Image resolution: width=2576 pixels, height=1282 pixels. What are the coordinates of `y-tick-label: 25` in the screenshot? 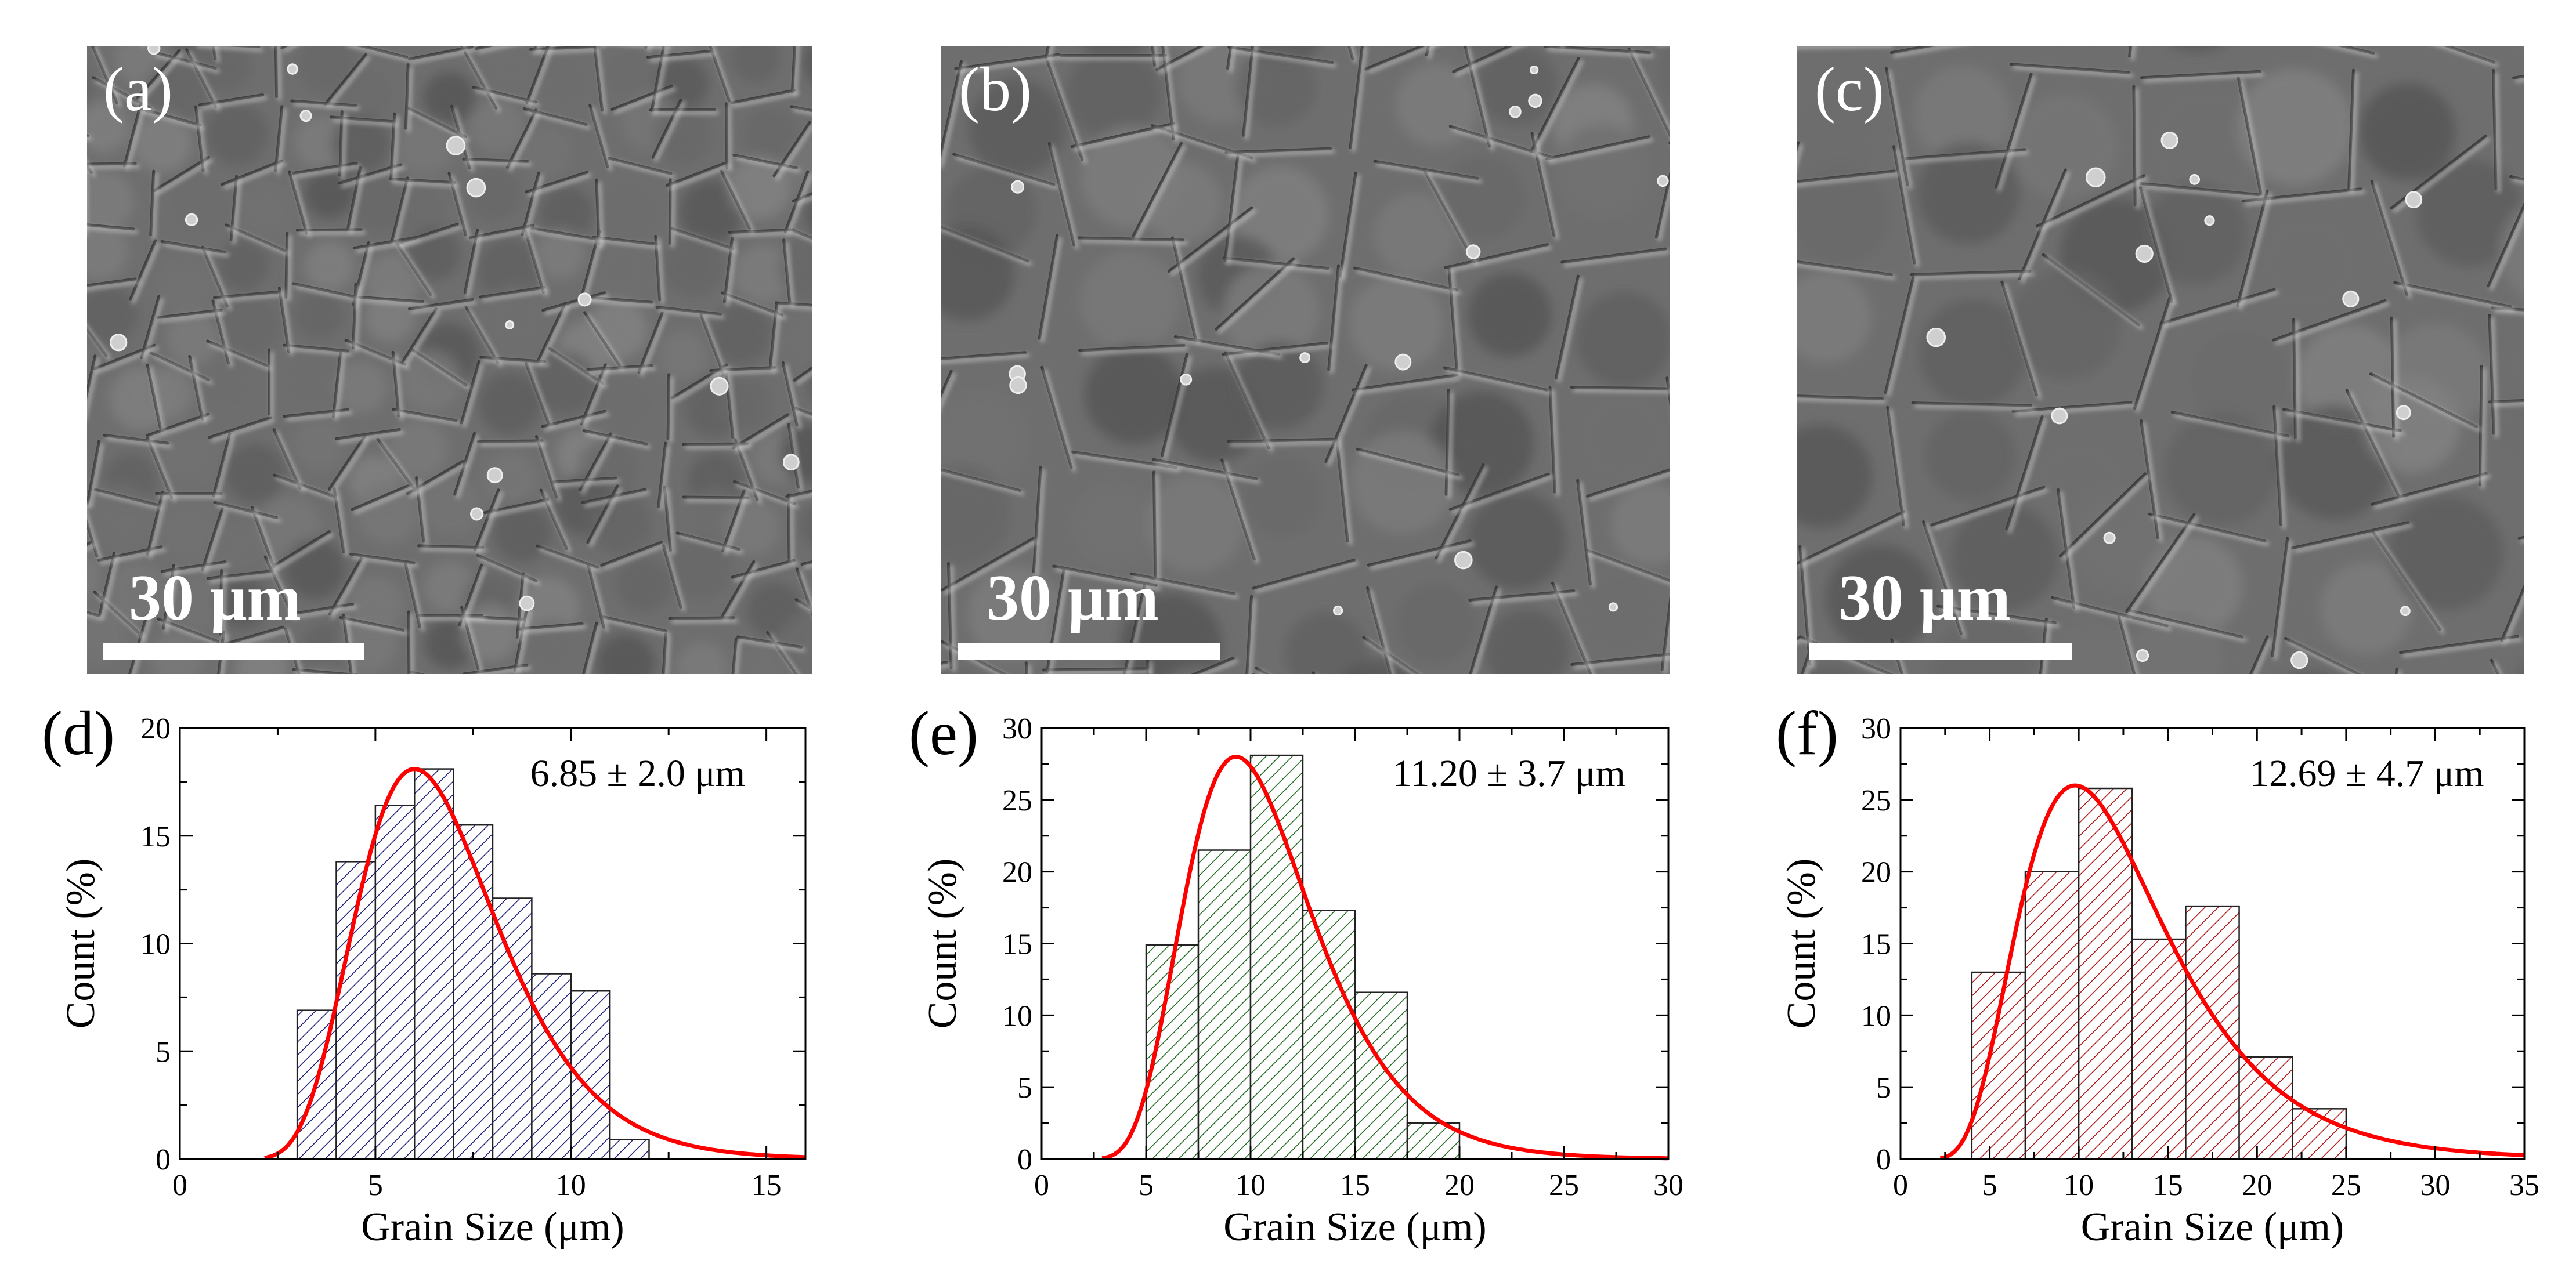 It's located at (1876, 801).